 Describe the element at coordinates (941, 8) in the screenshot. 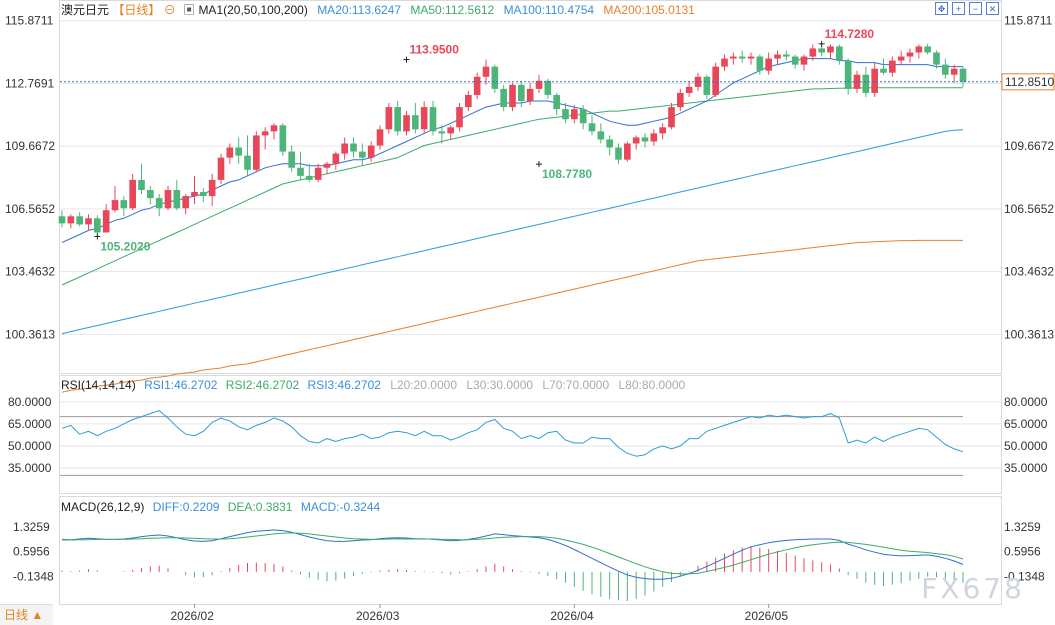

I see `move-icon: ✥` at that location.